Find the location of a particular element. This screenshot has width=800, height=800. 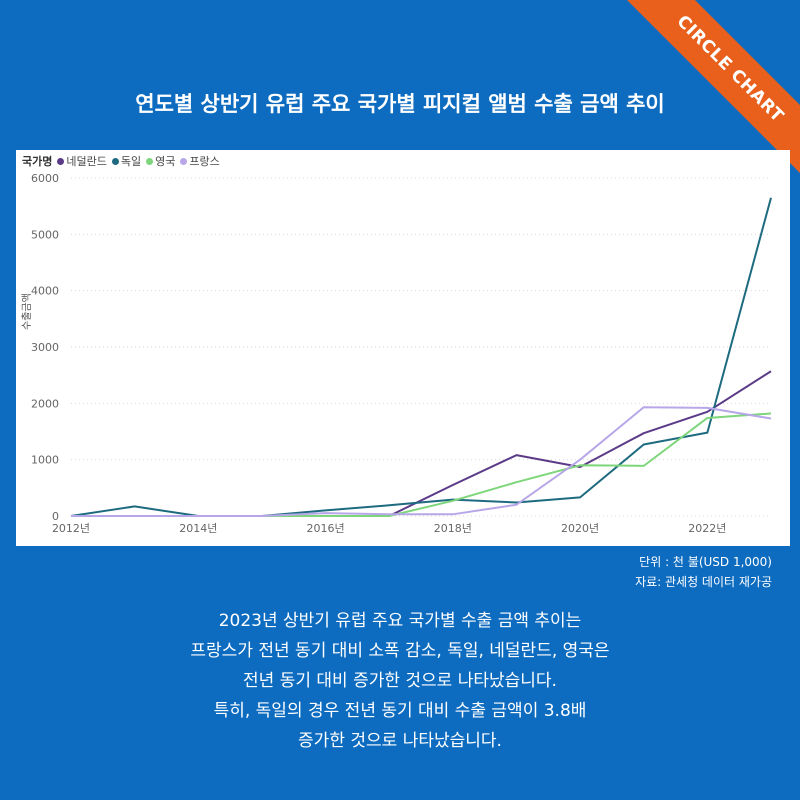

y-tick-label: 5000 is located at coordinates (45, 234).